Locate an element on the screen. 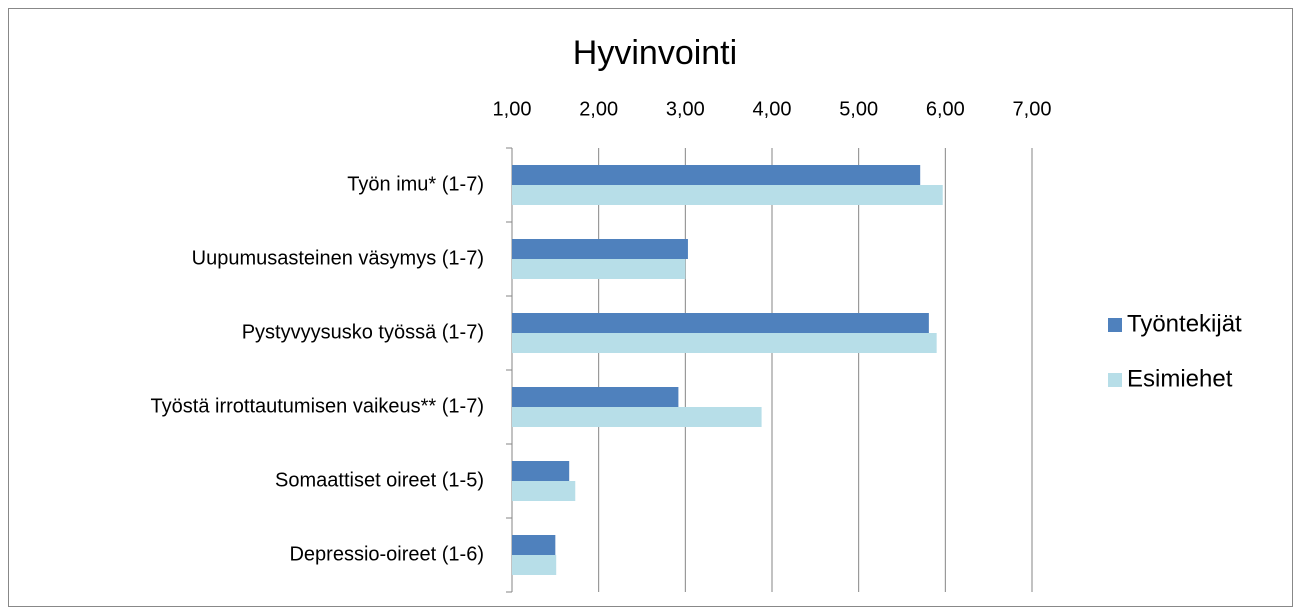  y-tick-label: Depressio-oireet (1-6) is located at coordinates (386, 554).